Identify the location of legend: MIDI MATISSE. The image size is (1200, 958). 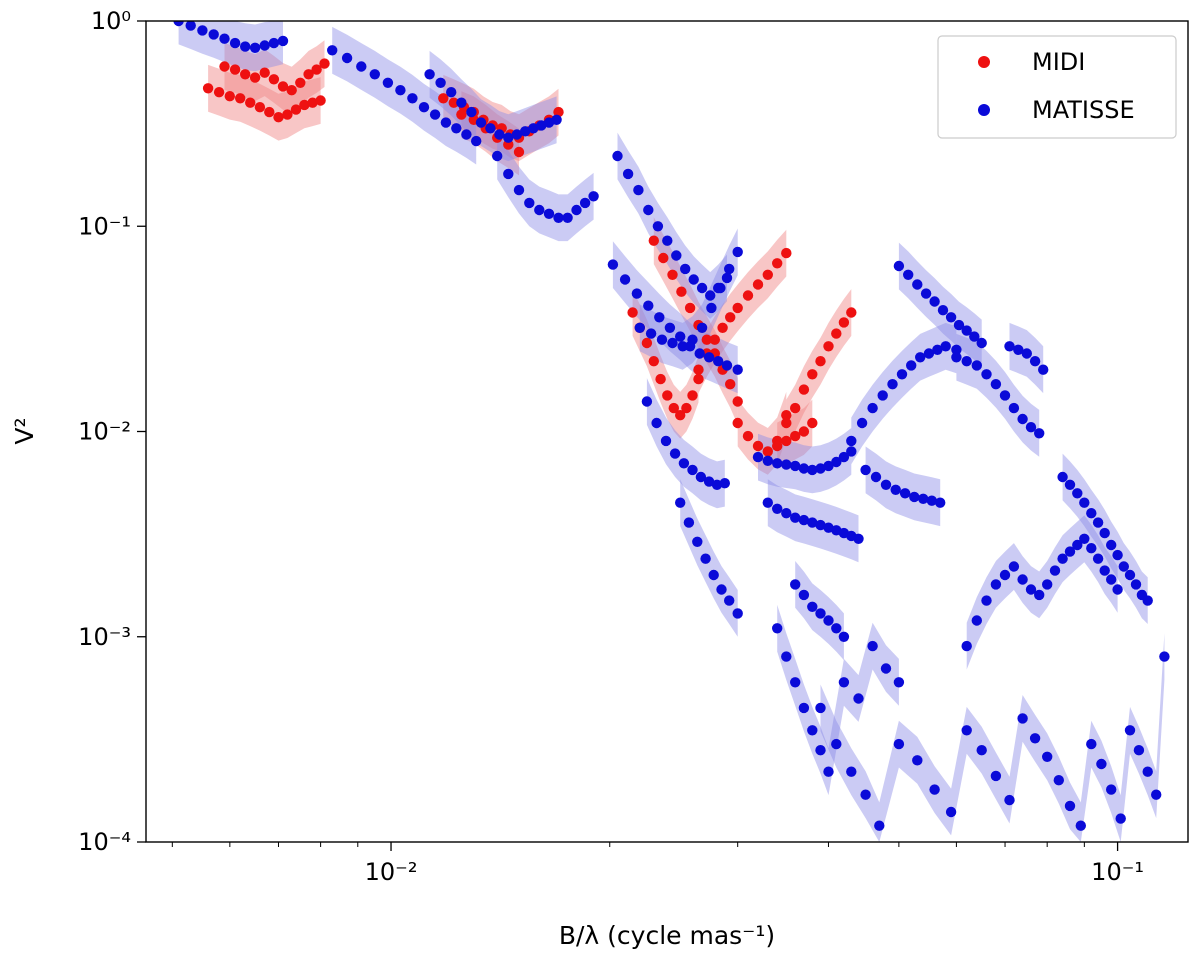
(1057, 87).